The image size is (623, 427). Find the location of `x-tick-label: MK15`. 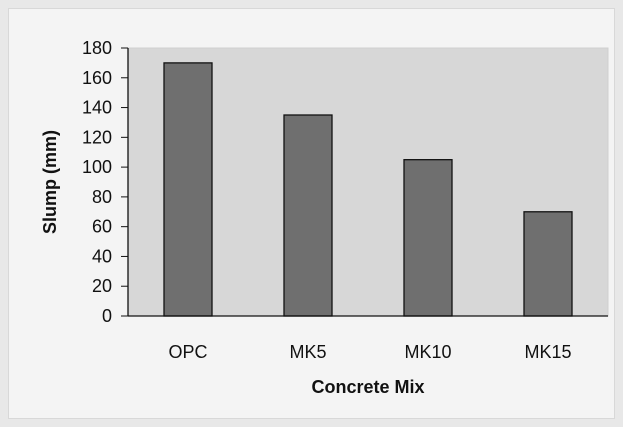

x-tick-label: MK15 is located at coordinates (547, 352).